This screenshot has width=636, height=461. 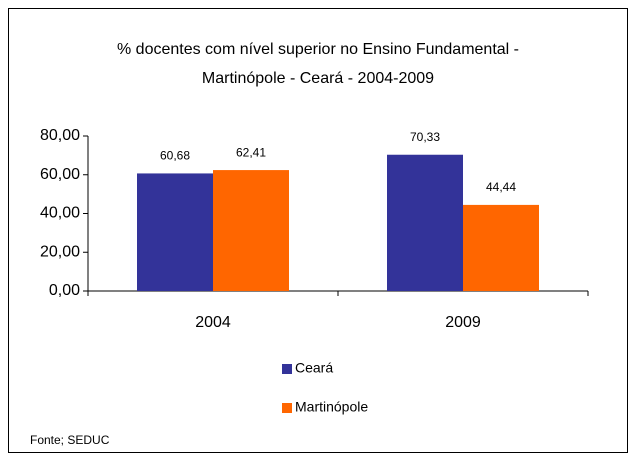 What do you see at coordinates (70, 440) in the screenshot?
I see `source-note: Fonte; SEDUC` at bounding box center [70, 440].